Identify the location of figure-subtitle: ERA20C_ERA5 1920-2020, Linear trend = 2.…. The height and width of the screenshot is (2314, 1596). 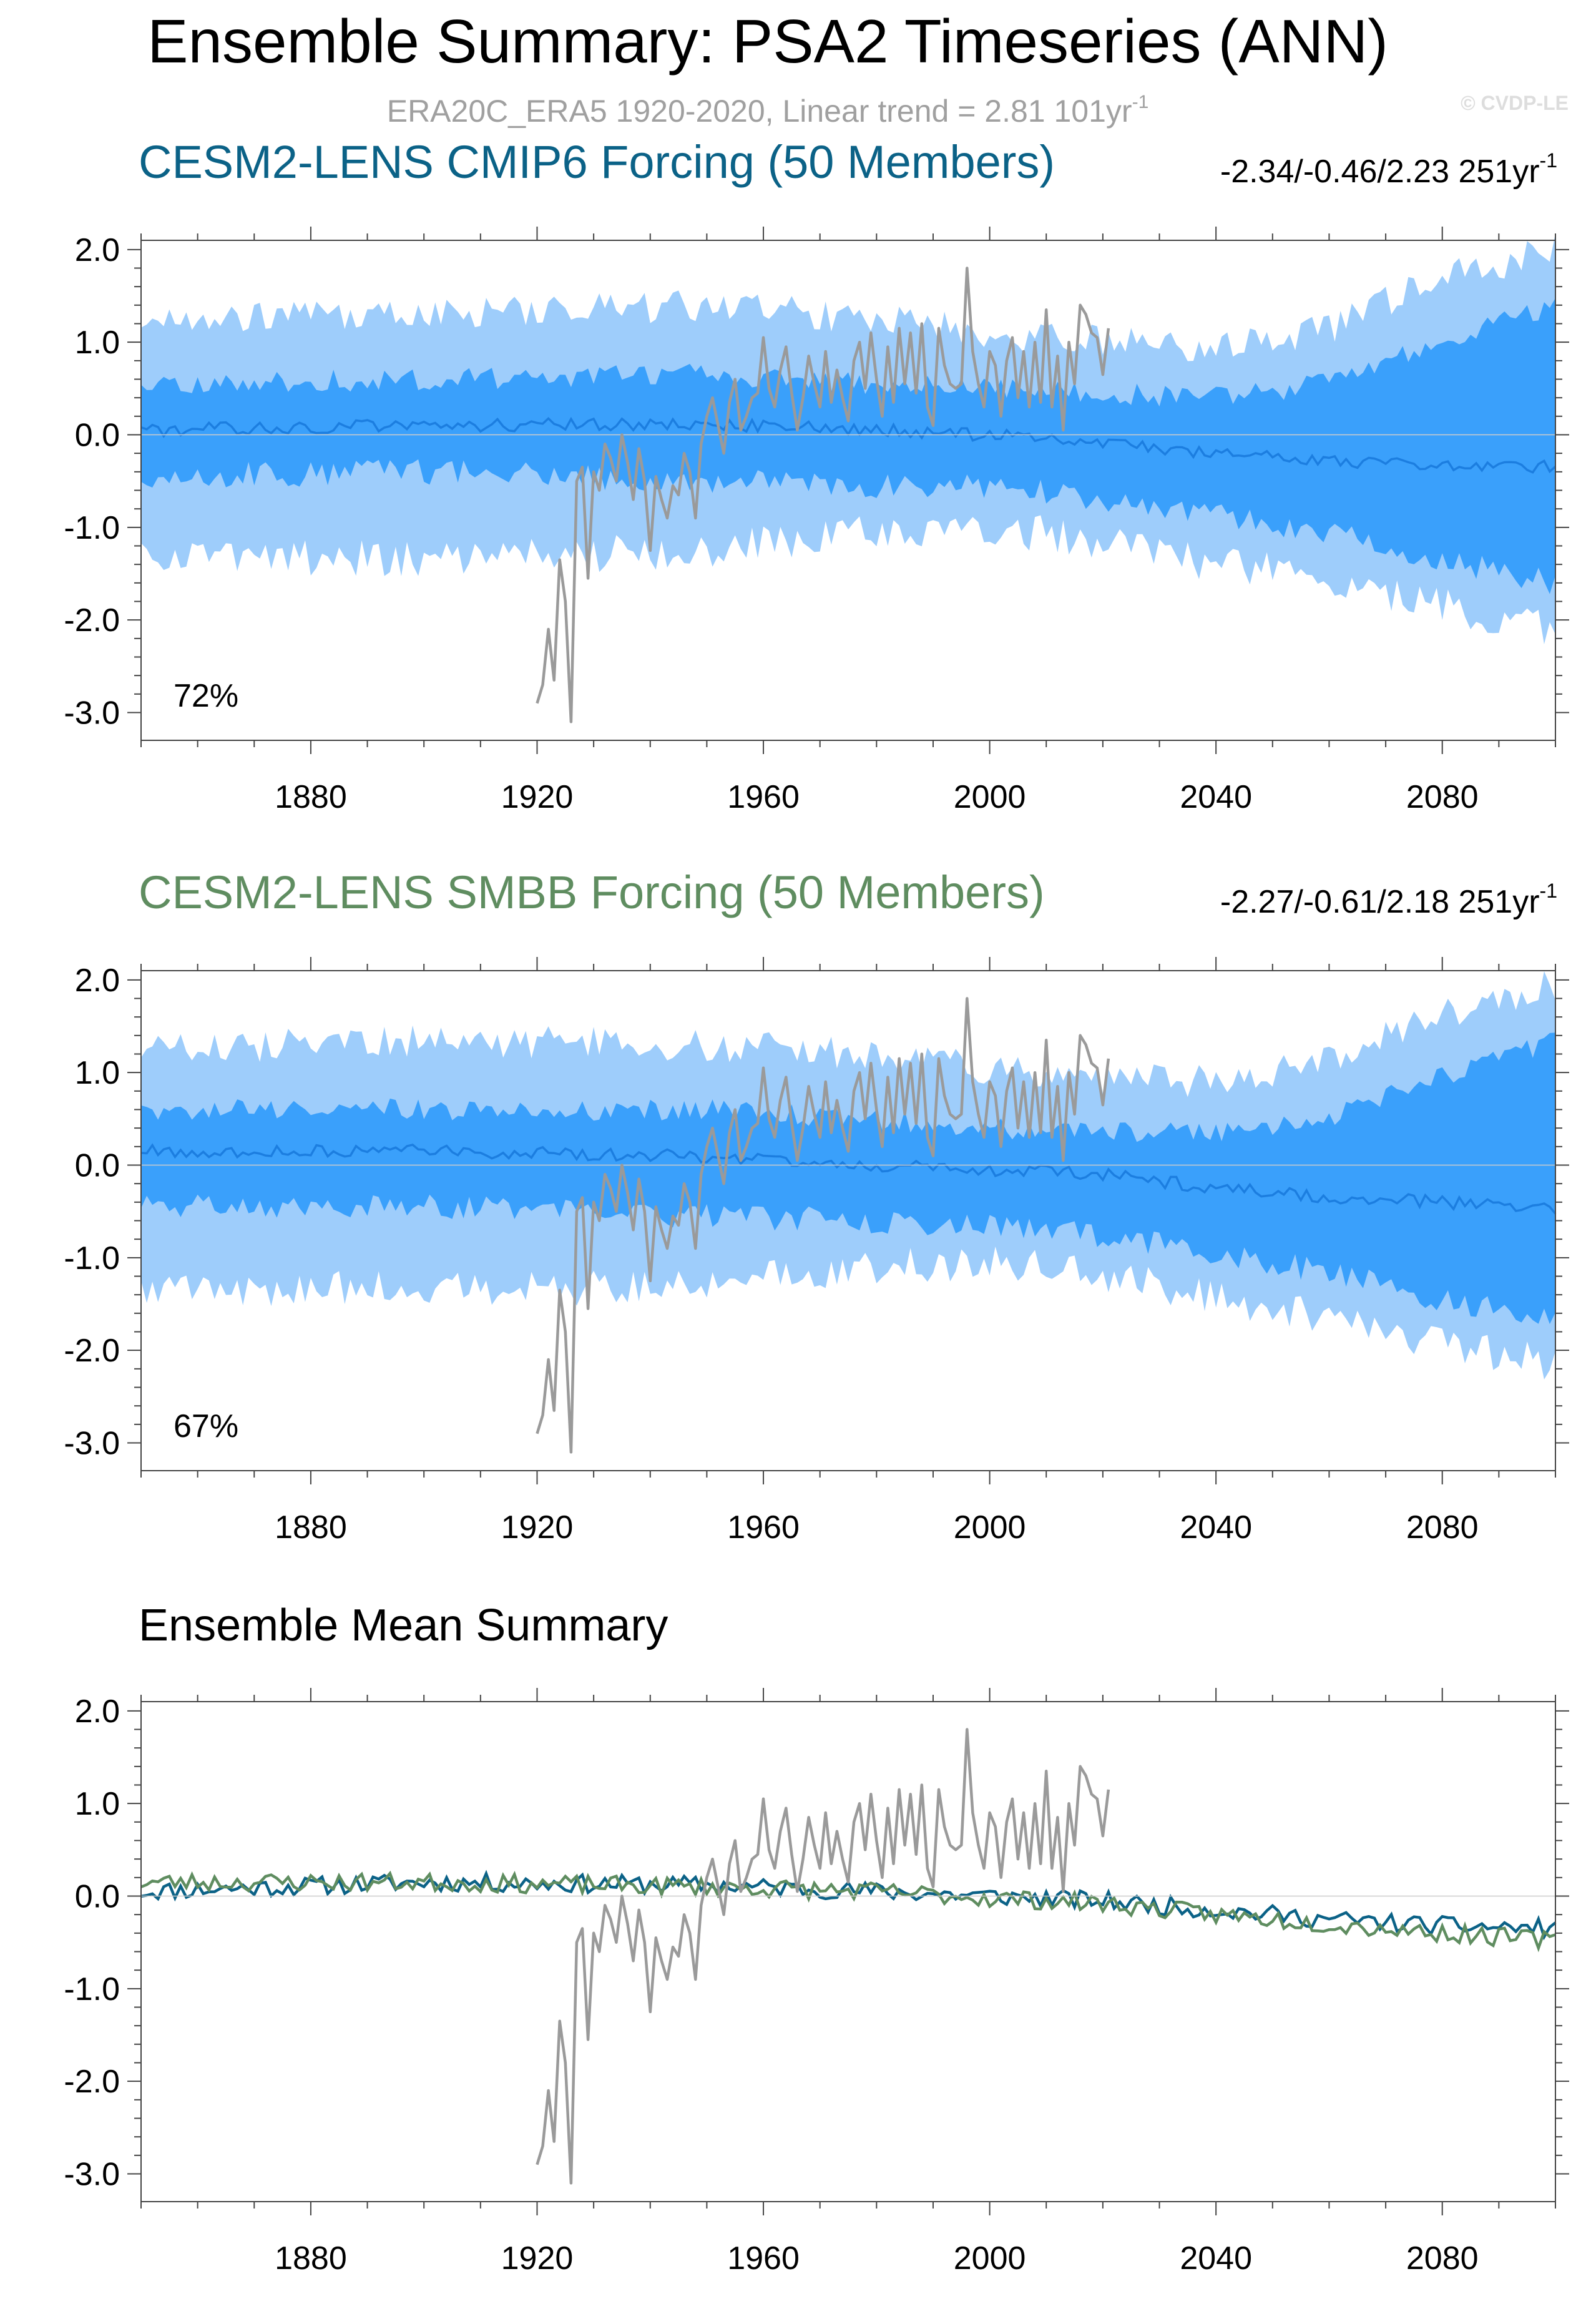
(768, 110).